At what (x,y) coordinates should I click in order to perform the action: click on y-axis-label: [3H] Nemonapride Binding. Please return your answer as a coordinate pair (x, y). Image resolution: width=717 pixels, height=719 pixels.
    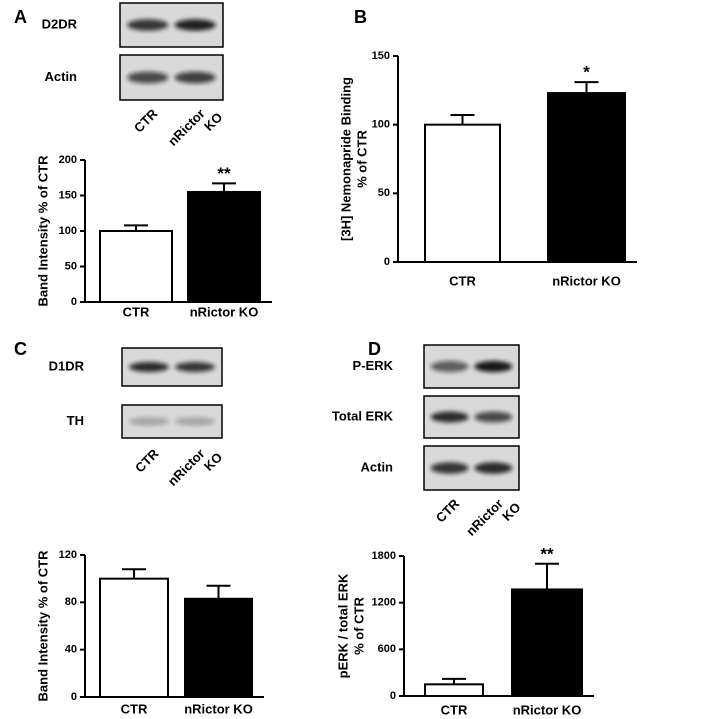
    Looking at the image, I should click on (345, 159).